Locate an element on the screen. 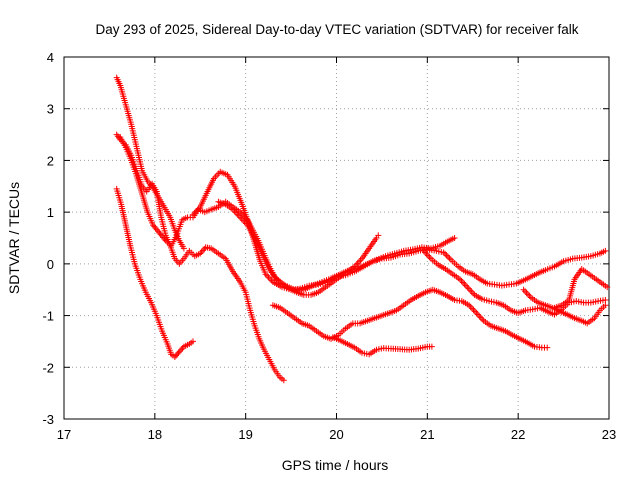  series-s8 is located at coordinates (382, 346).